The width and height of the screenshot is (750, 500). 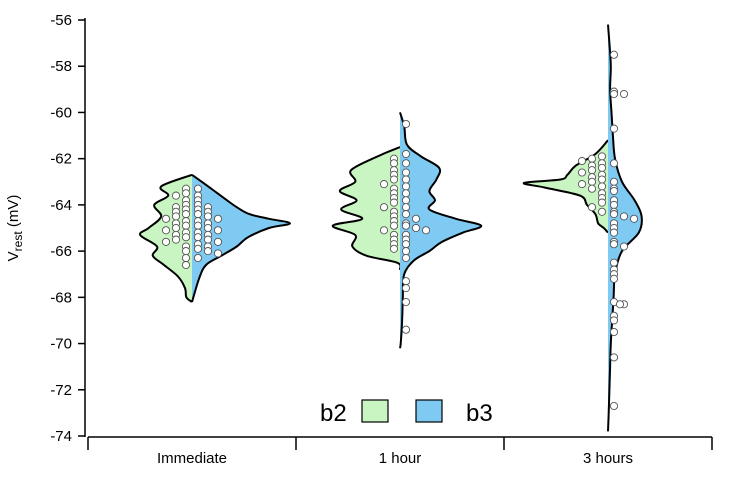 I want to click on y-tick-label: -68, so click(x=61, y=297).